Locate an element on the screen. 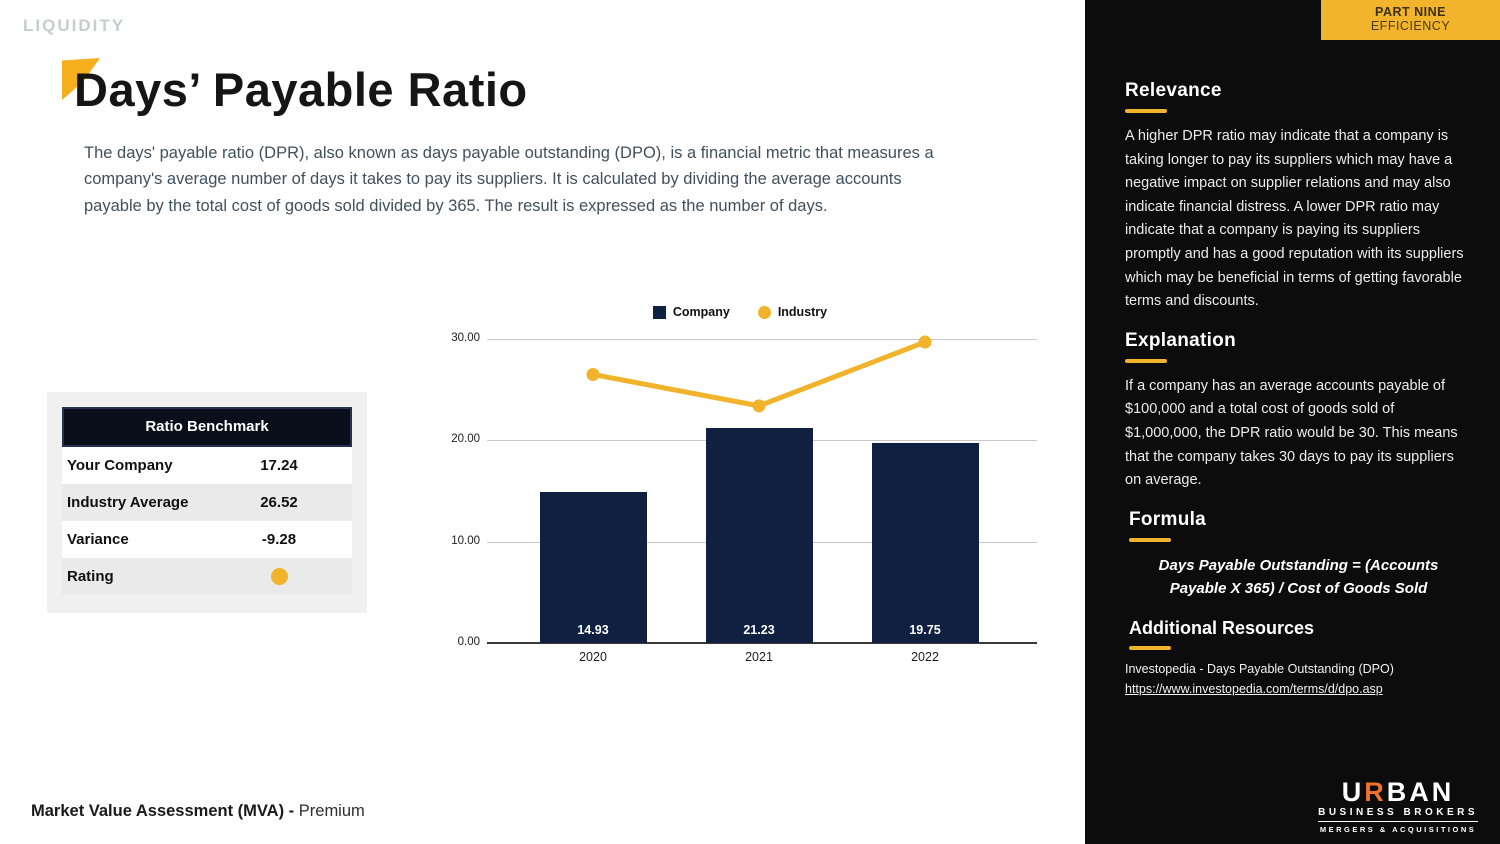 Image resolution: width=1500 pixels, height=844 pixels. section-heading: Additional Resources is located at coordinates (1222, 627).